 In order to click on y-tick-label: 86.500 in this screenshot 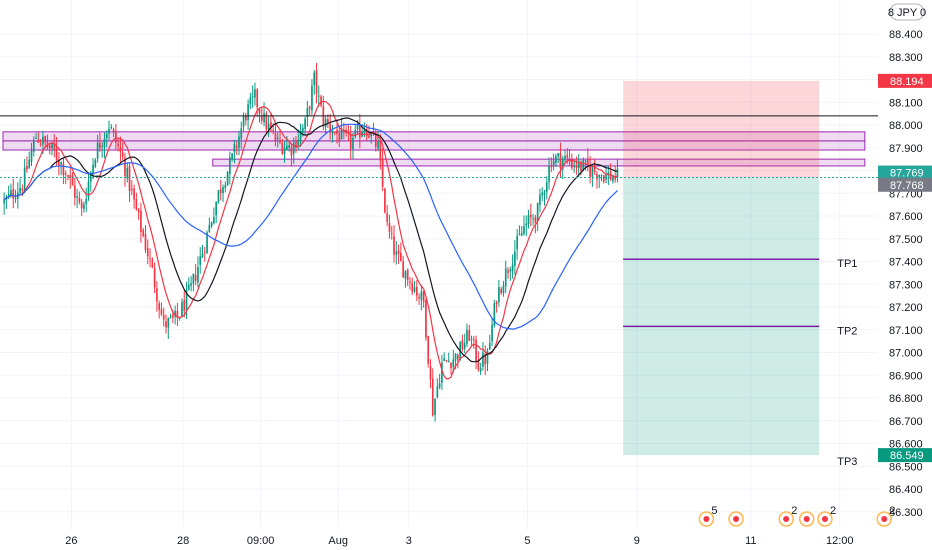, I will do `click(906, 467)`.